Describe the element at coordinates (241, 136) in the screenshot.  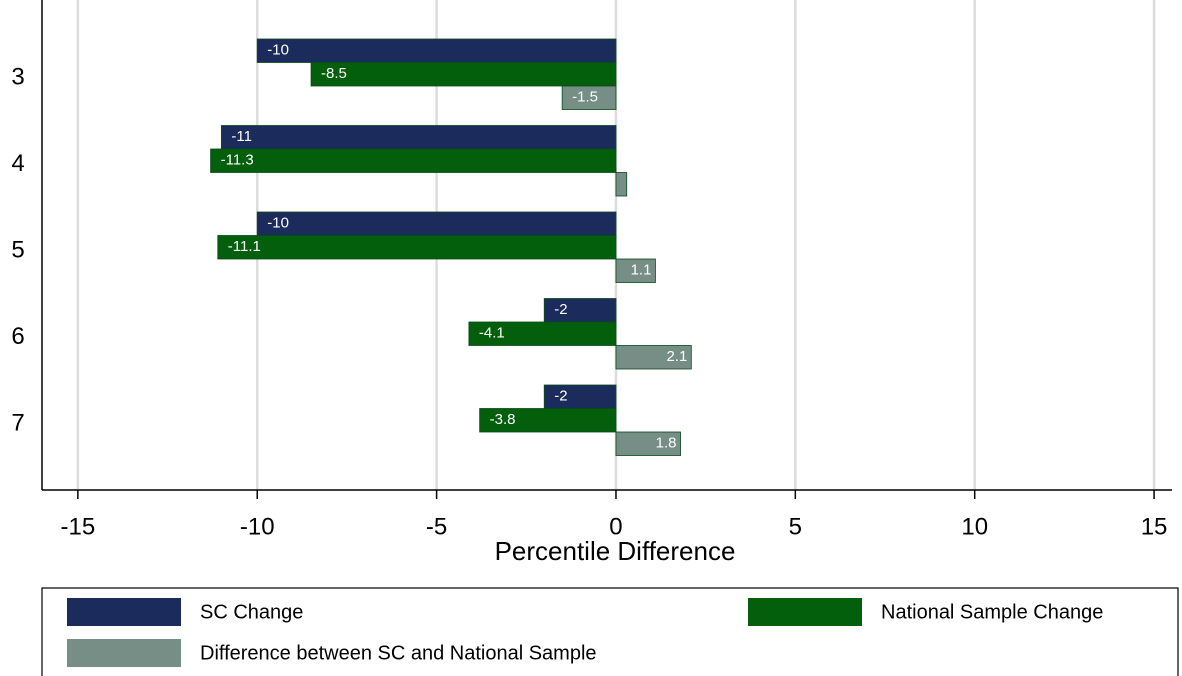
I see `data-label: -11` at that location.